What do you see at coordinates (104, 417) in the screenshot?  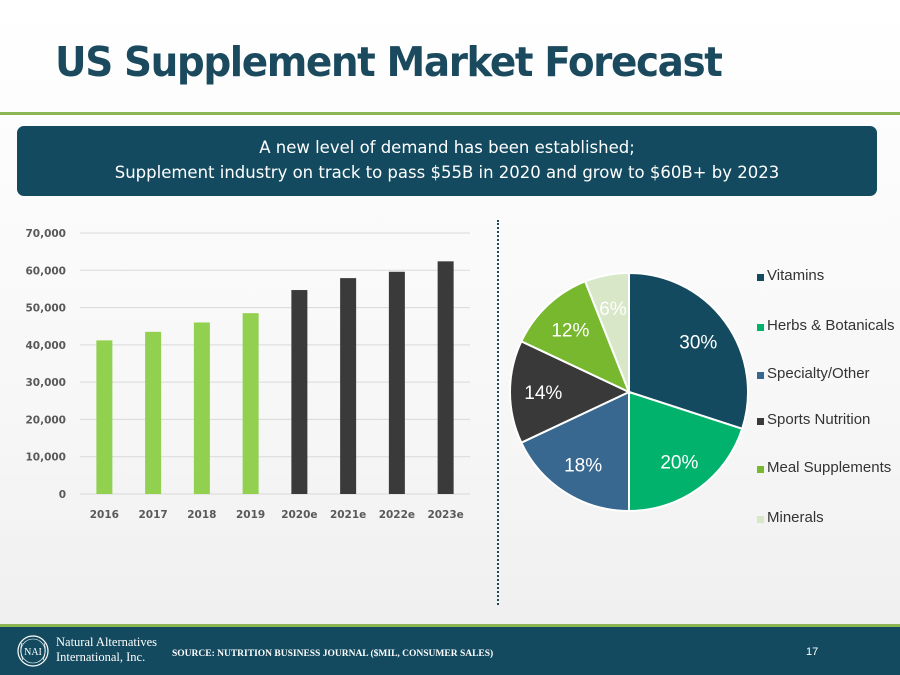 I see `bar-2016` at bounding box center [104, 417].